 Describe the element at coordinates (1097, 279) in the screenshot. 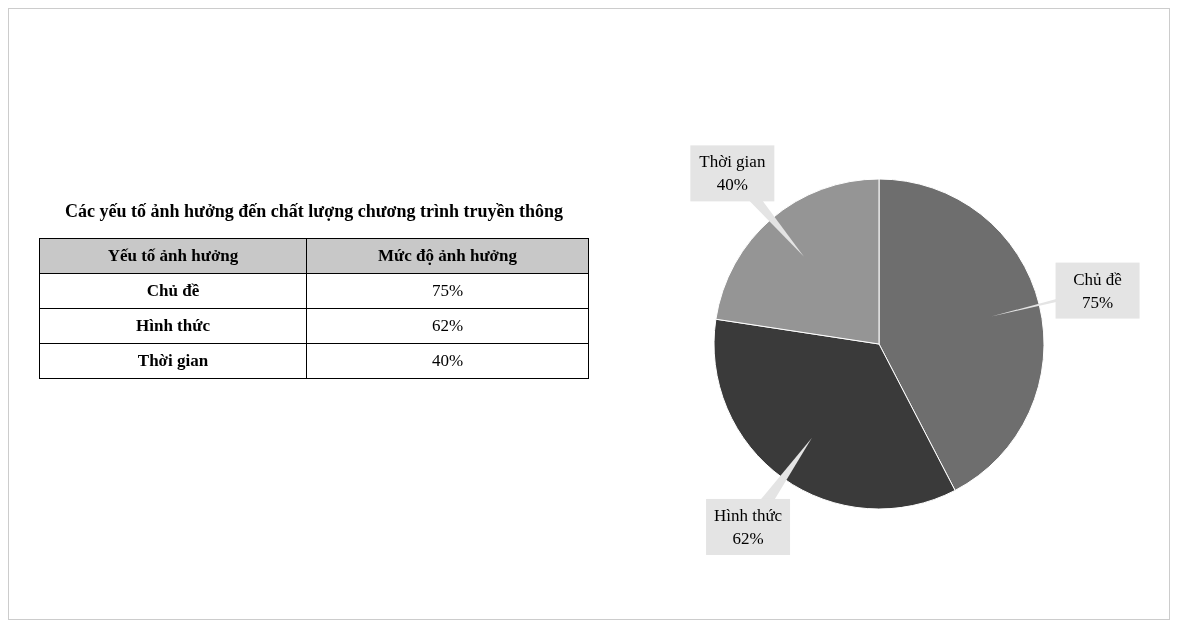

I see `slice-label: Chủ đề` at that location.